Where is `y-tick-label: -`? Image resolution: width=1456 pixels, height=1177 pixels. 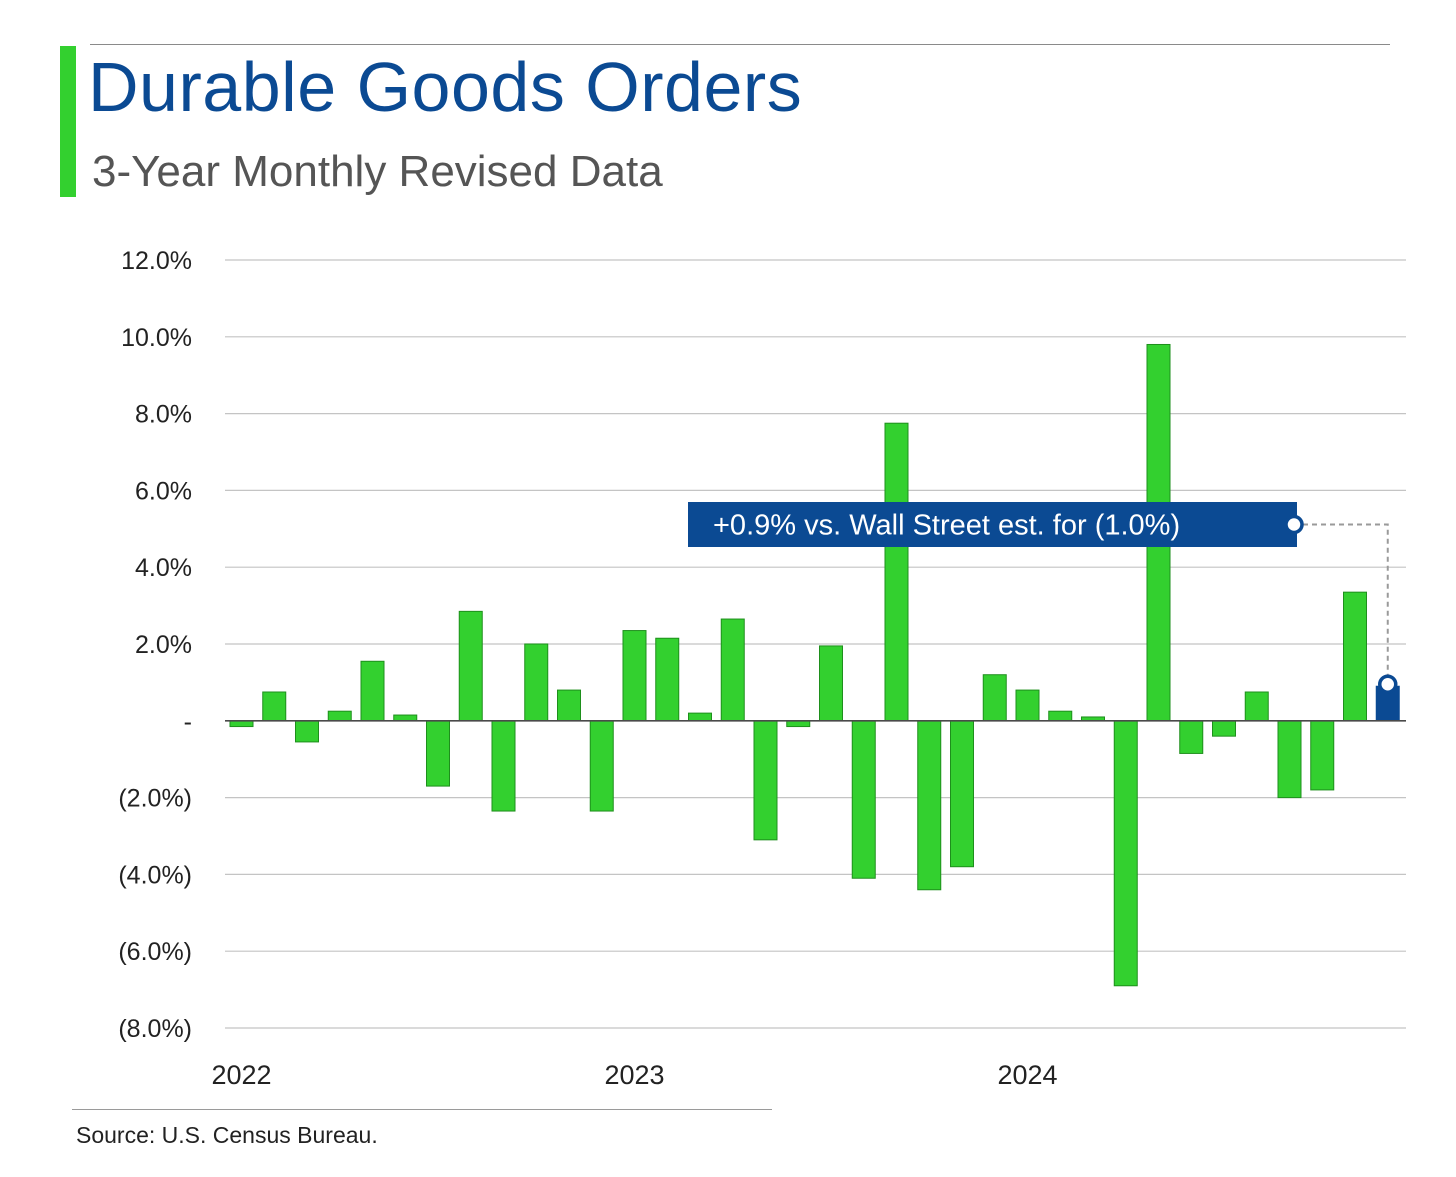 y-tick-label: - is located at coordinates (188, 722).